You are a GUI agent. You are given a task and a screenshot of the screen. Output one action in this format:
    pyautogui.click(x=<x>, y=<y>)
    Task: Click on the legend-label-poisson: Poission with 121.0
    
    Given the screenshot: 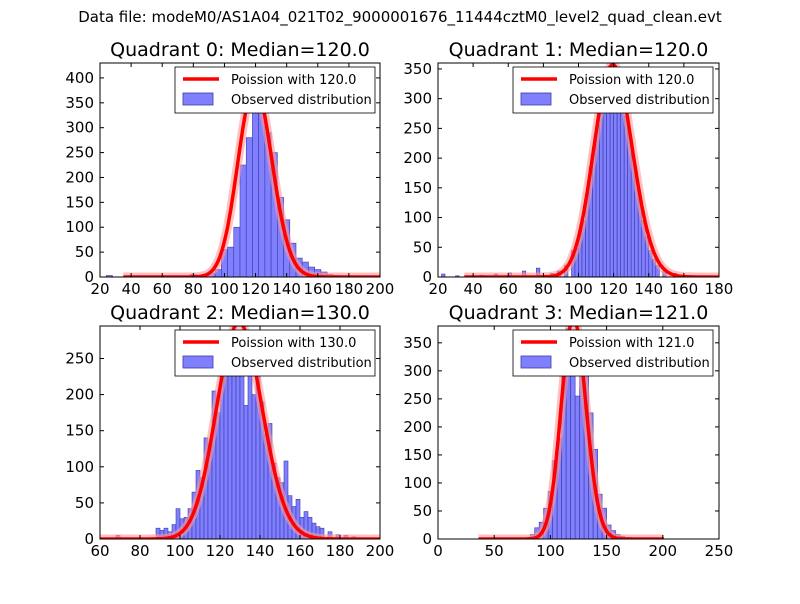 What is the action you would take?
    pyautogui.click(x=631, y=343)
    